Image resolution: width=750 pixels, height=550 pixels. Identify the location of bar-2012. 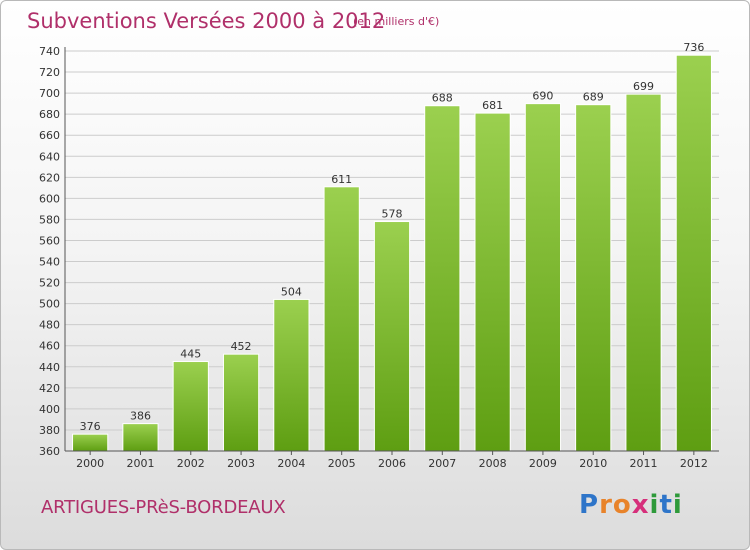
(693, 253).